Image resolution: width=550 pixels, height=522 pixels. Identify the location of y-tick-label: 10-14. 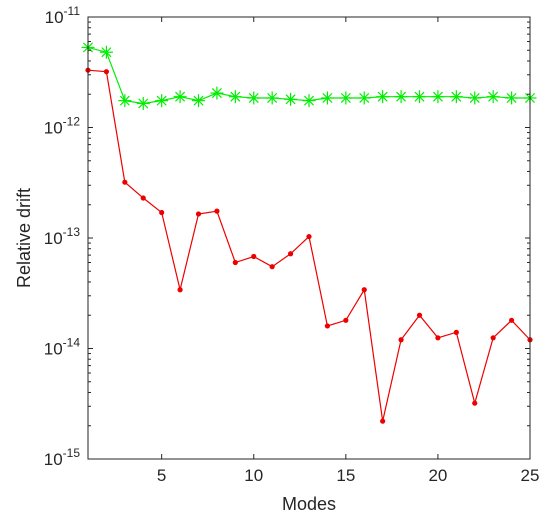
(62, 347).